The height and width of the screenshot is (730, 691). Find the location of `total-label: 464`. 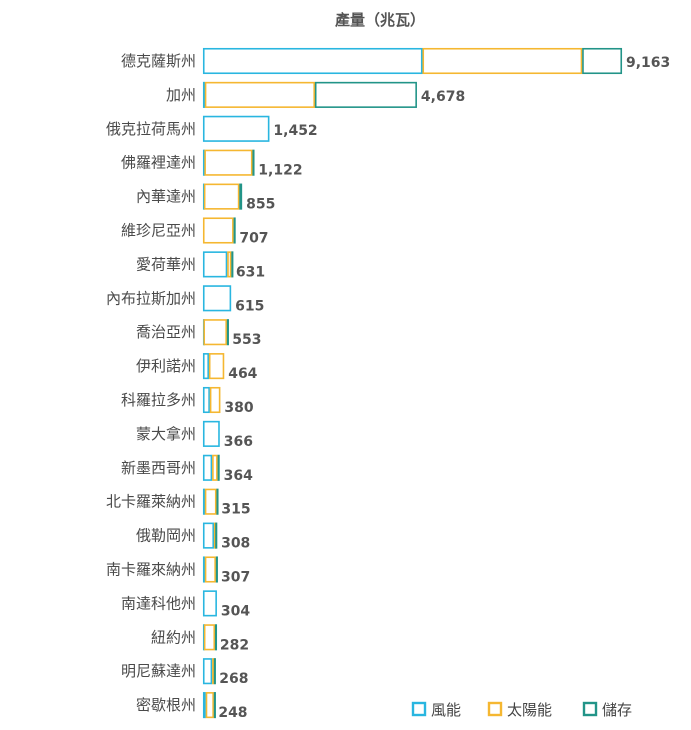

total-label: 464 is located at coordinates (242, 374).